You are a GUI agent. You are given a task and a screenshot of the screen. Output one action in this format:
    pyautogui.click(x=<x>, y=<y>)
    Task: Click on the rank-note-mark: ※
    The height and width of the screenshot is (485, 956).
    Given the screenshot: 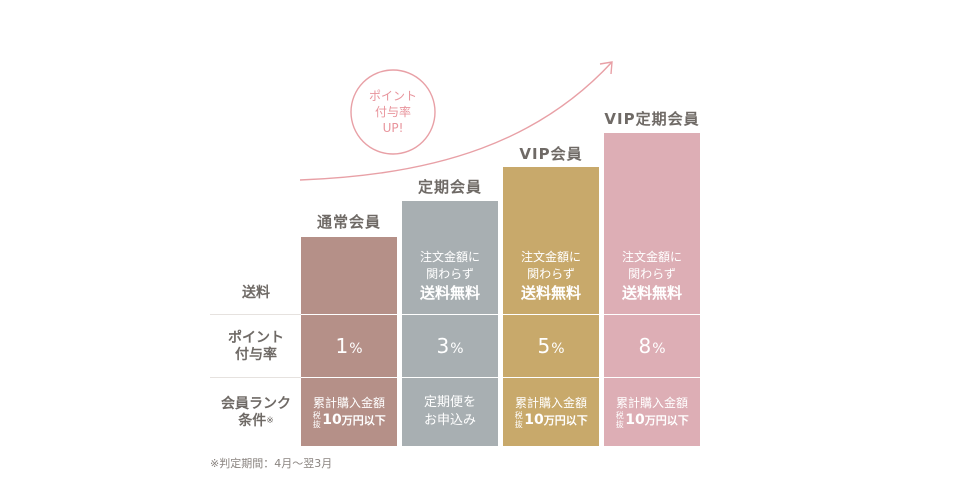 What is the action you would take?
    pyautogui.click(x=270, y=421)
    